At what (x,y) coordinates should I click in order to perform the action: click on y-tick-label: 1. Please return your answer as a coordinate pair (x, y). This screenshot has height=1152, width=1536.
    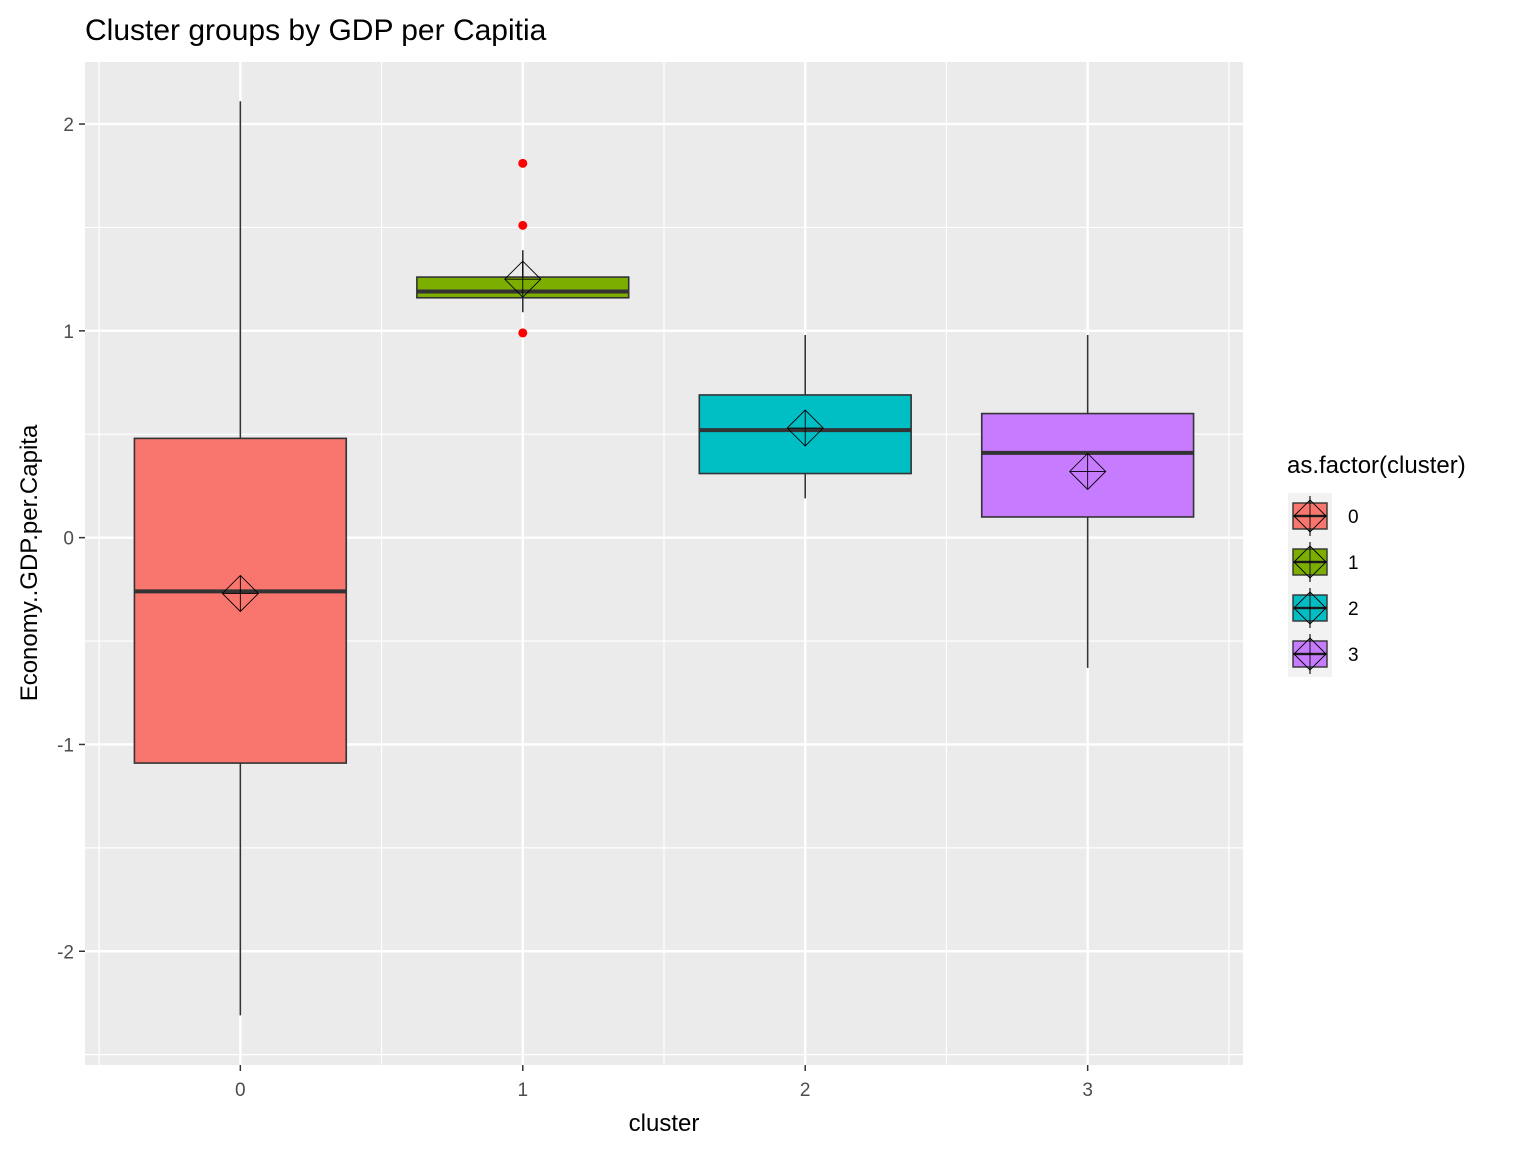
    Looking at the image, I should click on (68, 332).